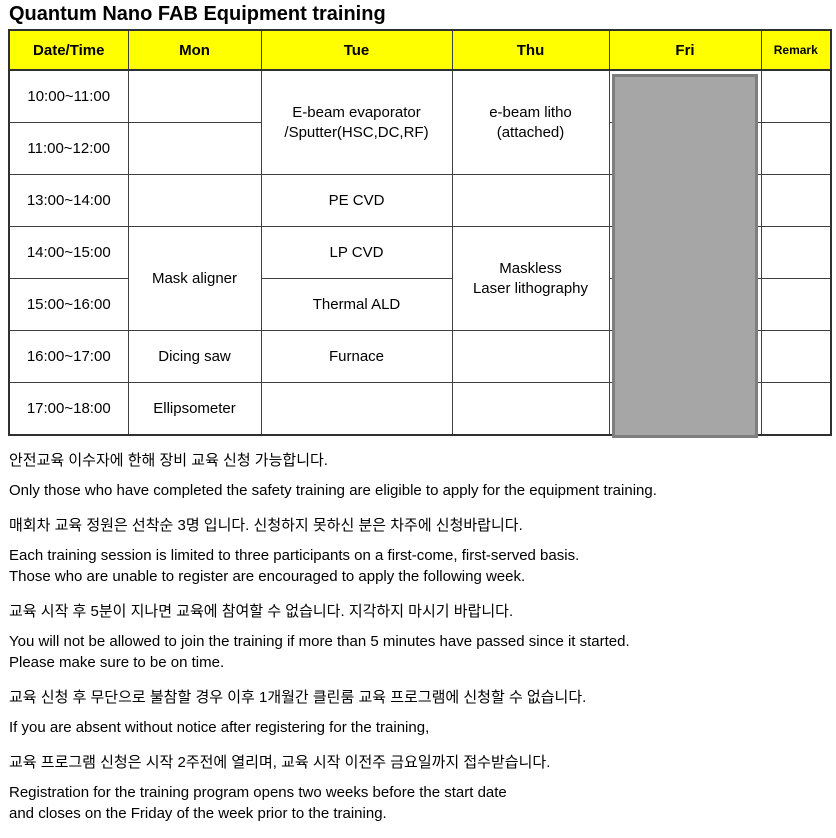 The height and width of the screenshot is (838, 836). Describe the element at coordinates (685, 256) in the screenshot. I see `fri-blocked-overlay` at that location.